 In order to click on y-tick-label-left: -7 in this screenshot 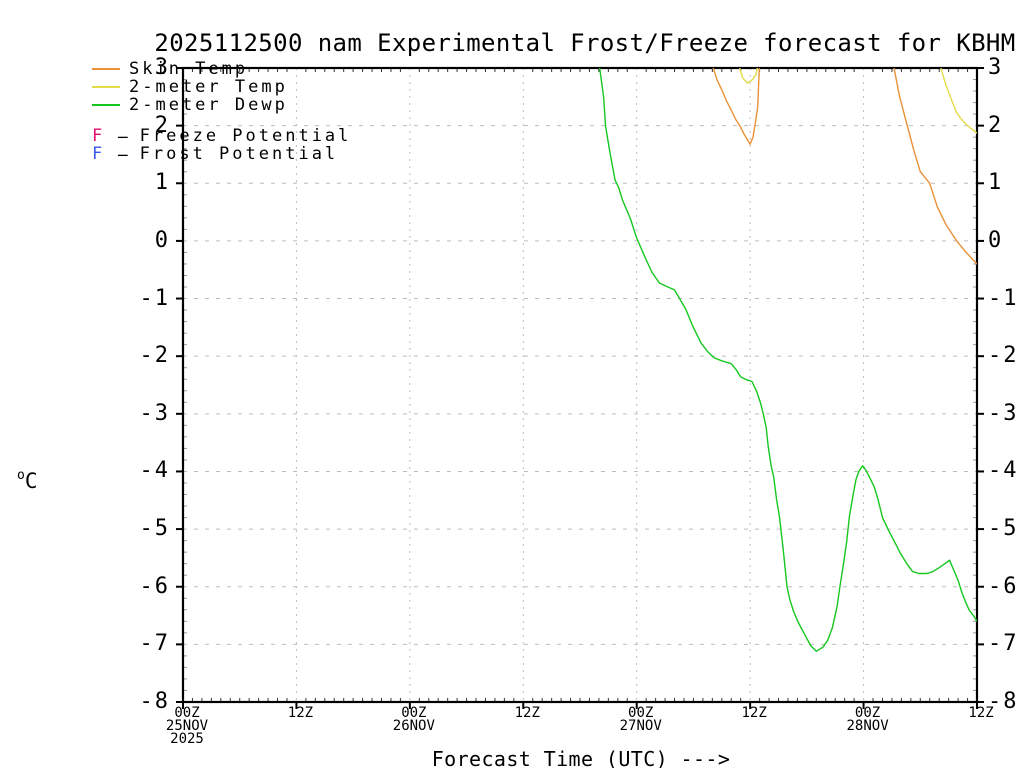, I will do `click(154, 644)`.